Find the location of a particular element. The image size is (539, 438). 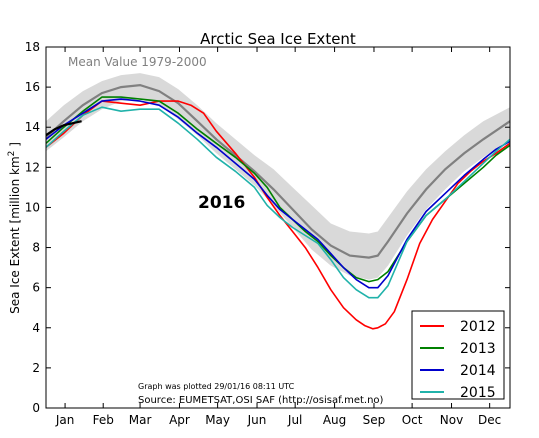

y-tick-label: 10 is located at coordinates (32, 207).